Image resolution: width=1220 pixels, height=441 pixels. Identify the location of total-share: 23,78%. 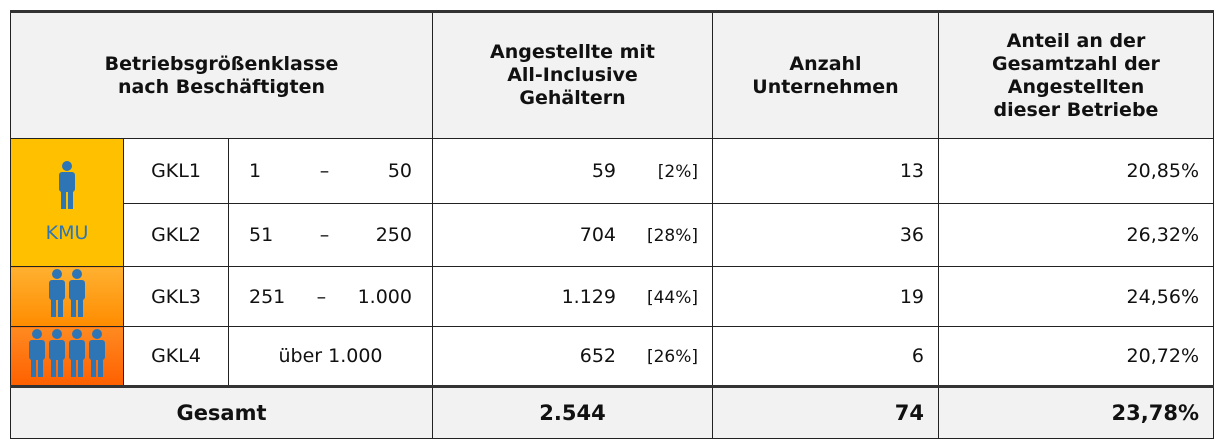
(1076, 412).